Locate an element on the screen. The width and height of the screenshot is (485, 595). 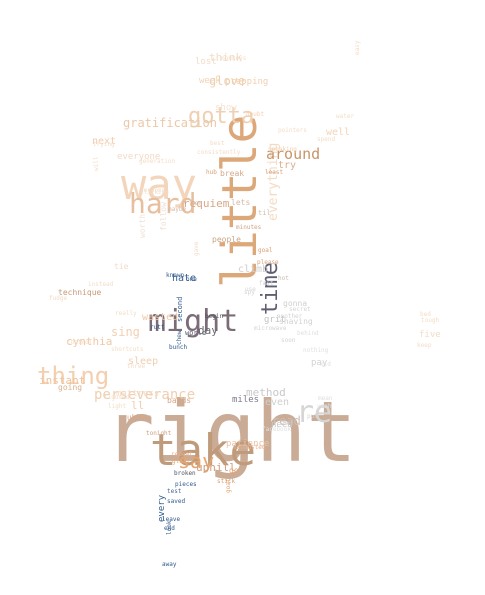
word-uphill: uphill is located at coordinates (216, 467).